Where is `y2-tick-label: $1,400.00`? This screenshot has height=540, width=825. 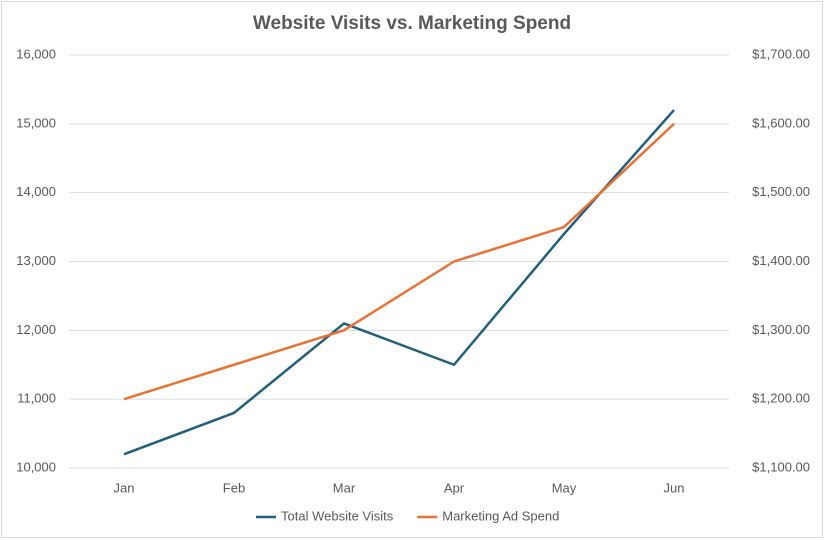
y2-tick-label: $1,400.00 is located at coordinates (781, 260).